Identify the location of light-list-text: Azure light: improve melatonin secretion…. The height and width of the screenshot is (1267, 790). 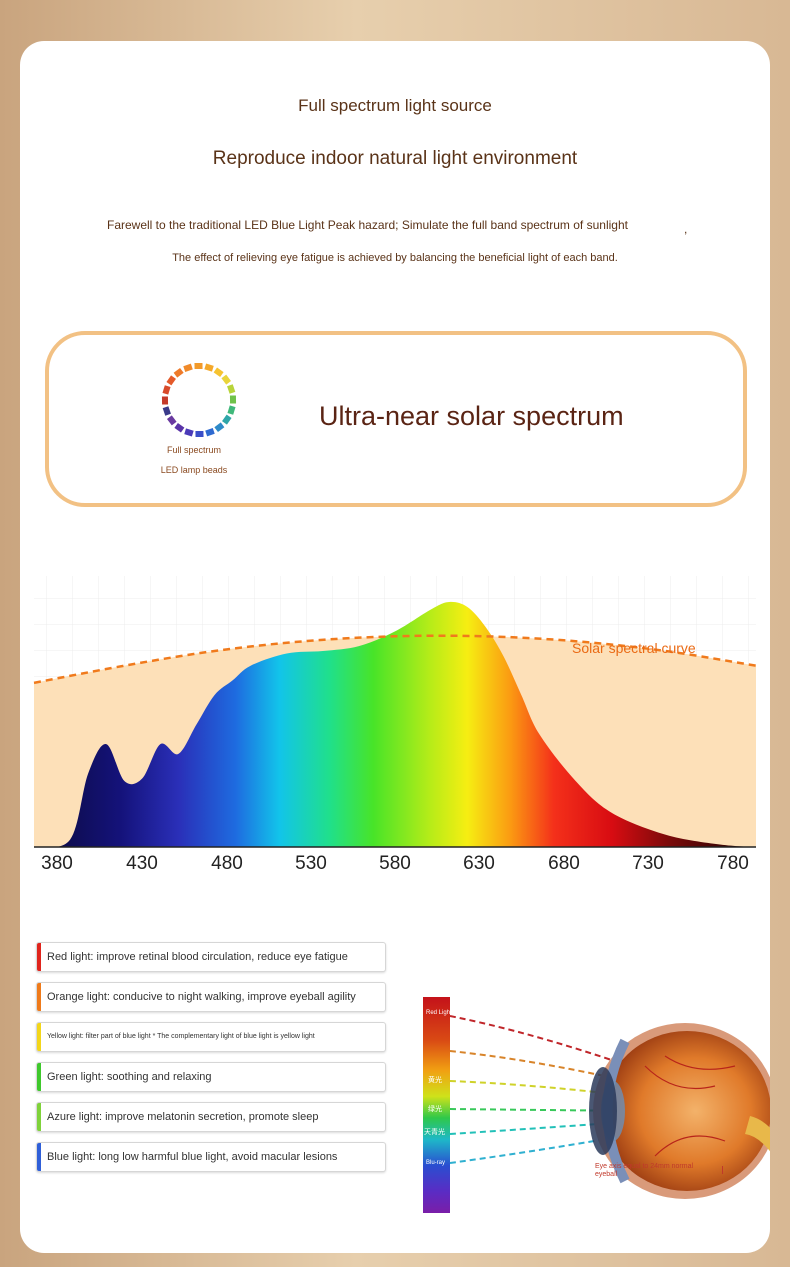
(183, 1117).